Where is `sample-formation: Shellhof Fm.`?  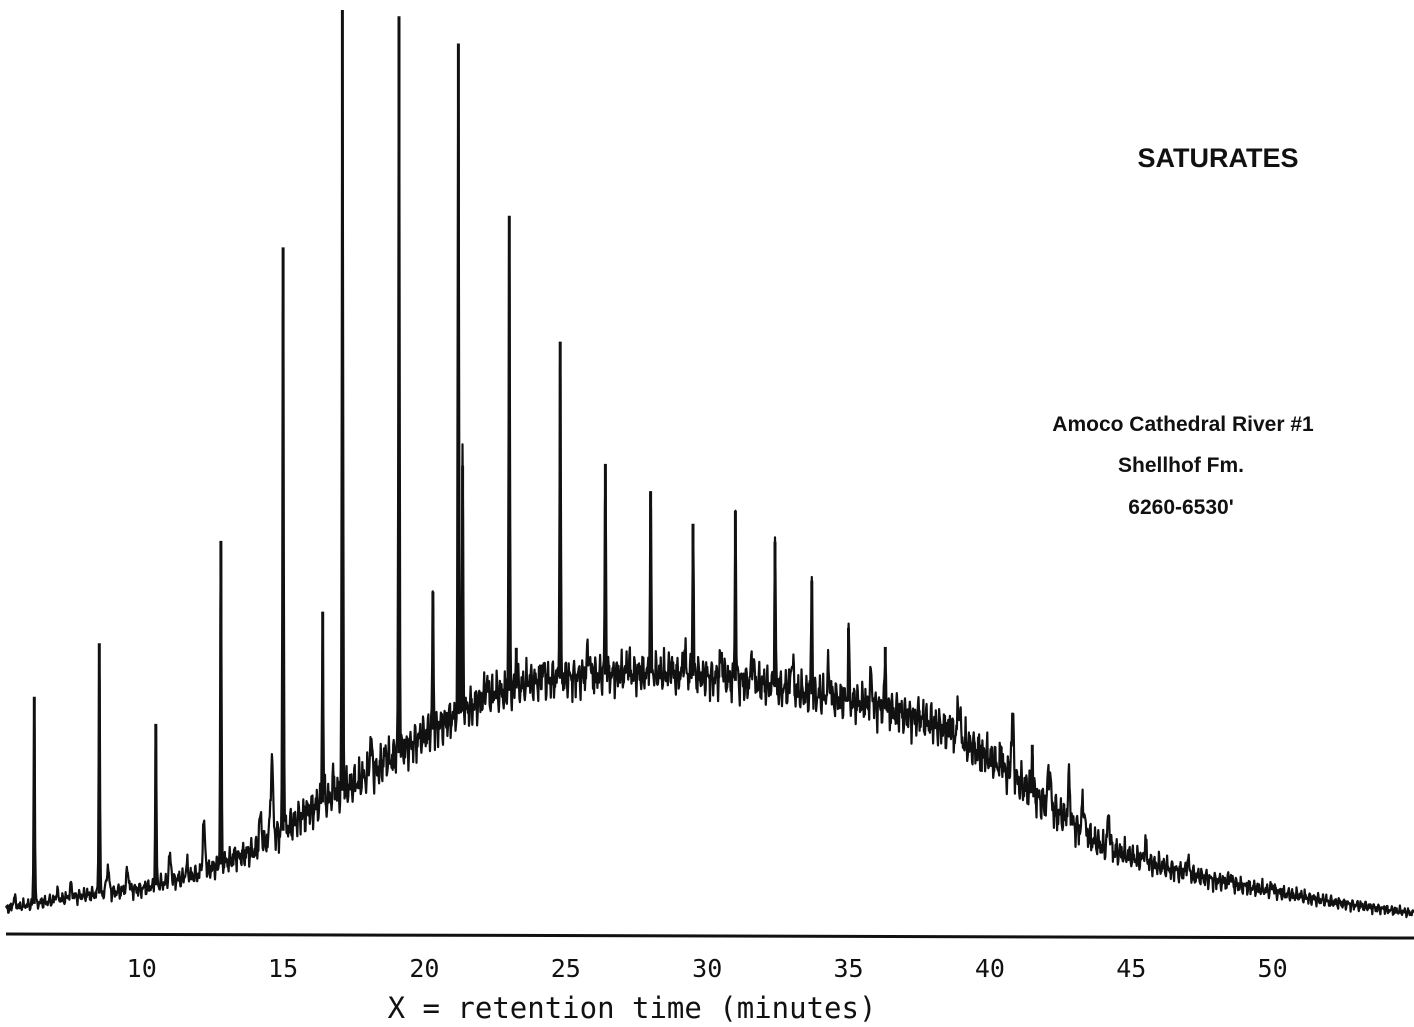 sample-formation: Shellhof Fm. is located at coordinates (1181, 465).